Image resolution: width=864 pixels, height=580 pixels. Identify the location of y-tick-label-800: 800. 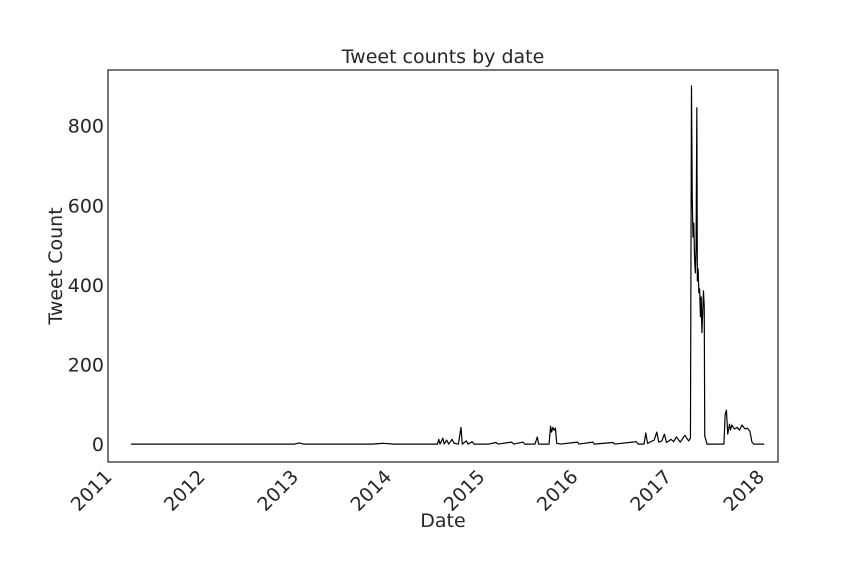
(86, 127).